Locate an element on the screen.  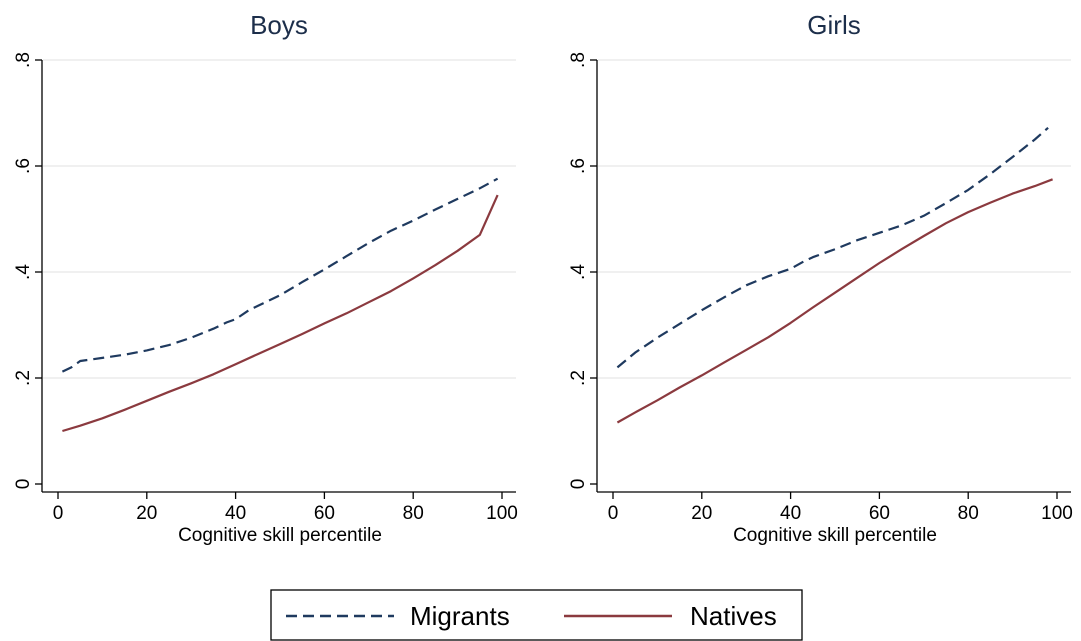
girls-ytick-label-4: .8 is located at coordinates (578, 60).